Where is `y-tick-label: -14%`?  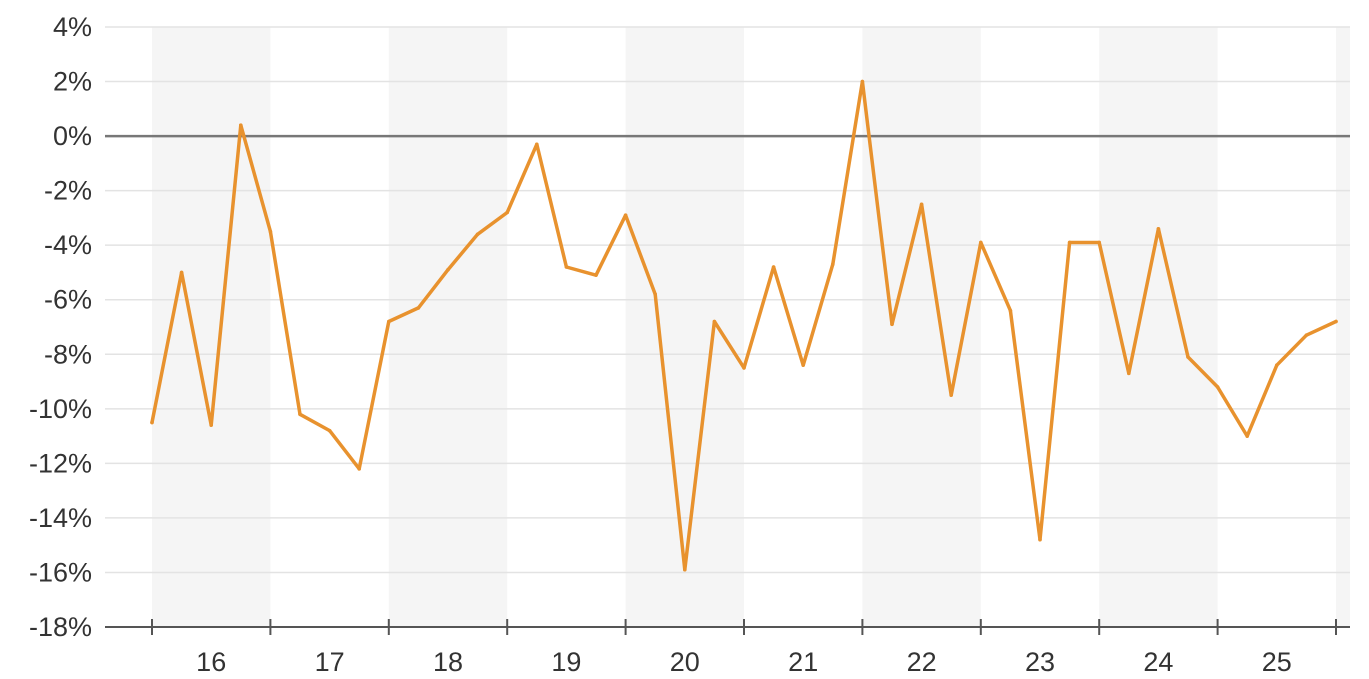
y-tick-label: -14% is located at coordinates (60, 518).